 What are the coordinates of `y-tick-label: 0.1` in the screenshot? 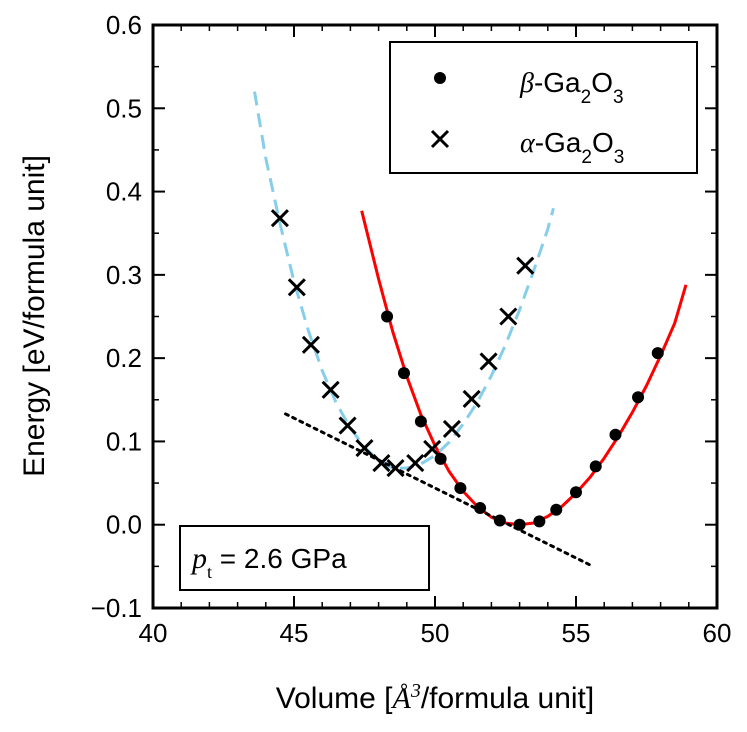 It's located at (124, 441).